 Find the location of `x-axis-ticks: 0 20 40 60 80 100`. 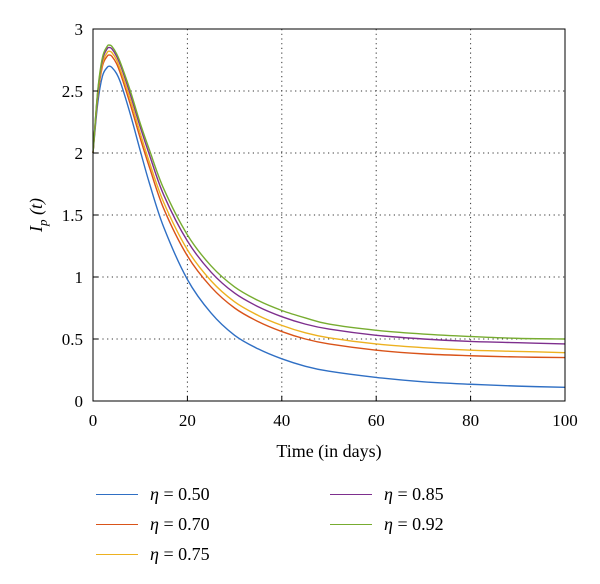

x-axis-ticks: 0 20 40 60 80 100 is located at coordinates (333, 413).